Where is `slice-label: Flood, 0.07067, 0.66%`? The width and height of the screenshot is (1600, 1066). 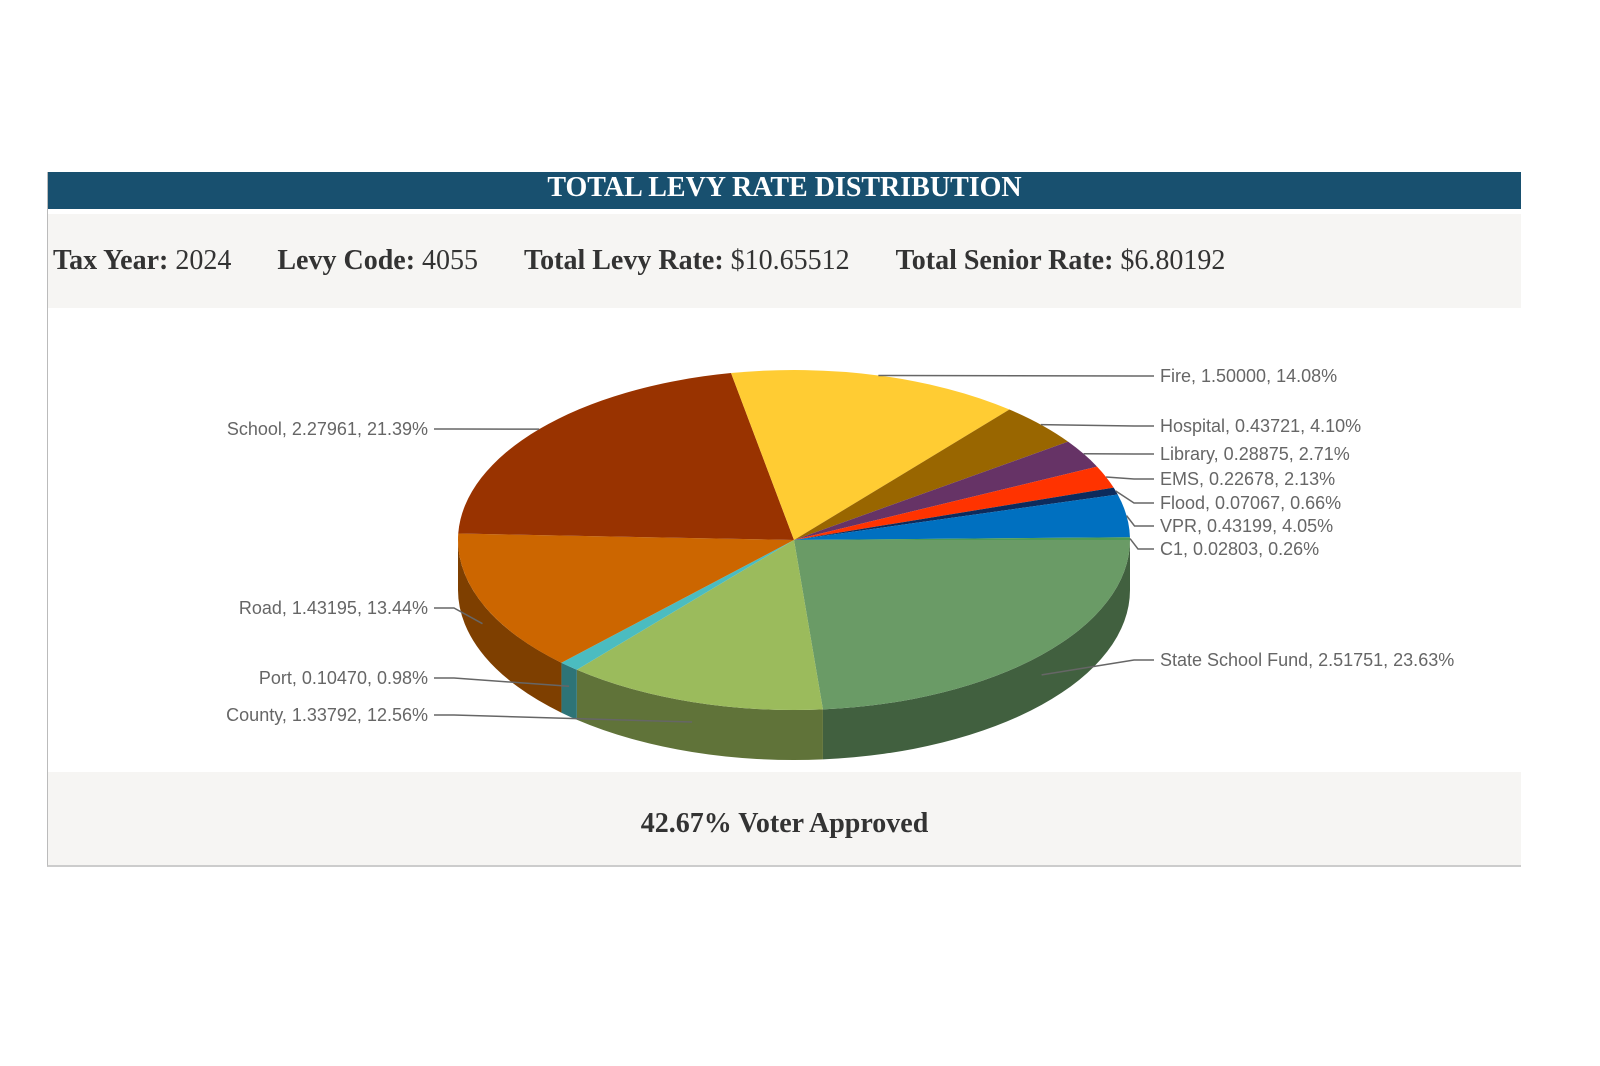
slice-label: Flood, 0.07067, 0.66% is located at coordinates (1250, 503).